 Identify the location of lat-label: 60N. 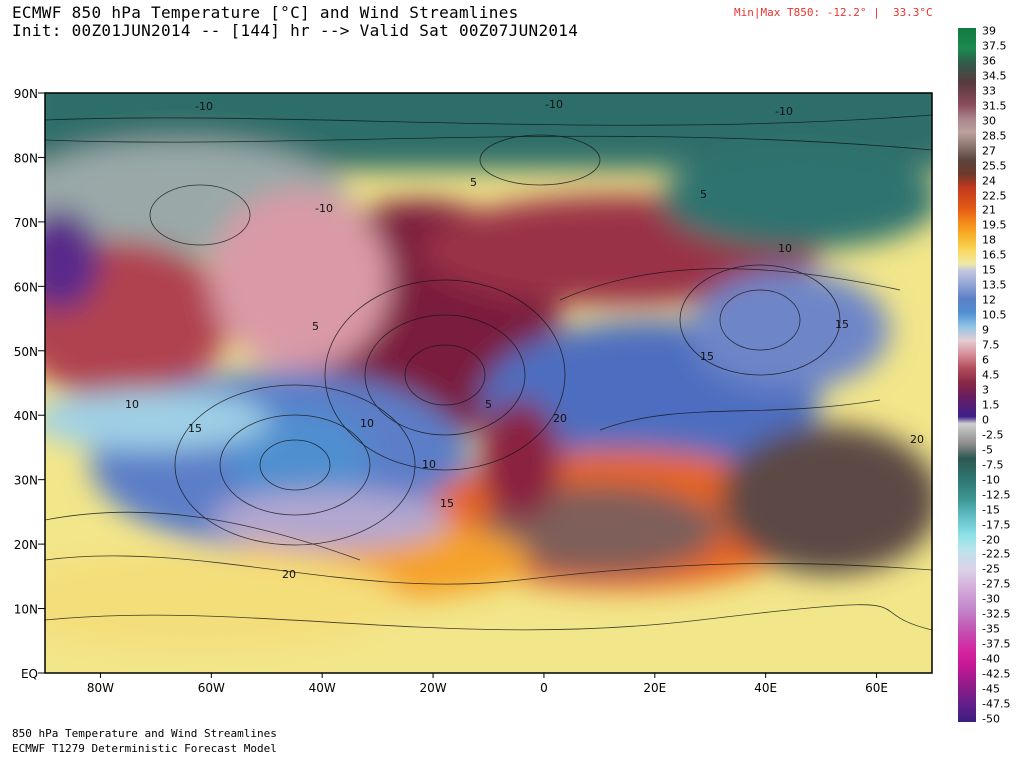
(26, 287).